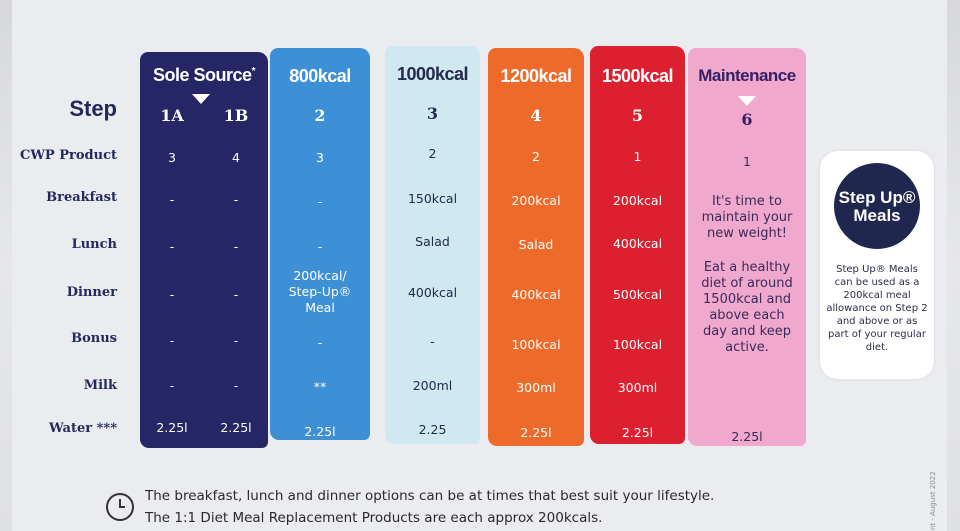 The width and height of the screenshot is (960, 531). I want to click on dinner-value: 500kcal, so click(637, 294).